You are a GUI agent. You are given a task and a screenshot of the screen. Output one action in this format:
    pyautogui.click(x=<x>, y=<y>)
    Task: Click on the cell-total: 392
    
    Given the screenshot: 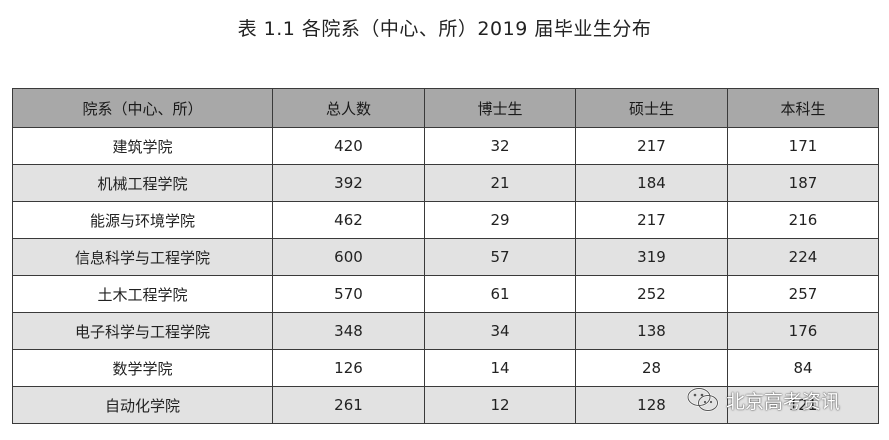 What is the action you would take?
    pyautogui.click(x=348, y=183)
    